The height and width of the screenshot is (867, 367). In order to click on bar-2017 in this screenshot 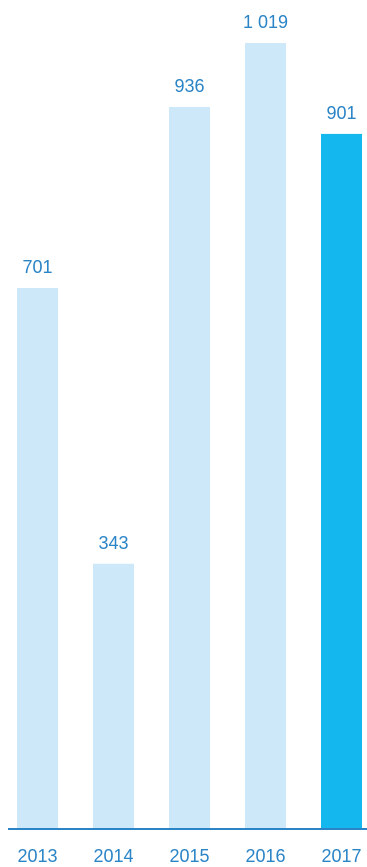, I will do `click(341, 481)`.